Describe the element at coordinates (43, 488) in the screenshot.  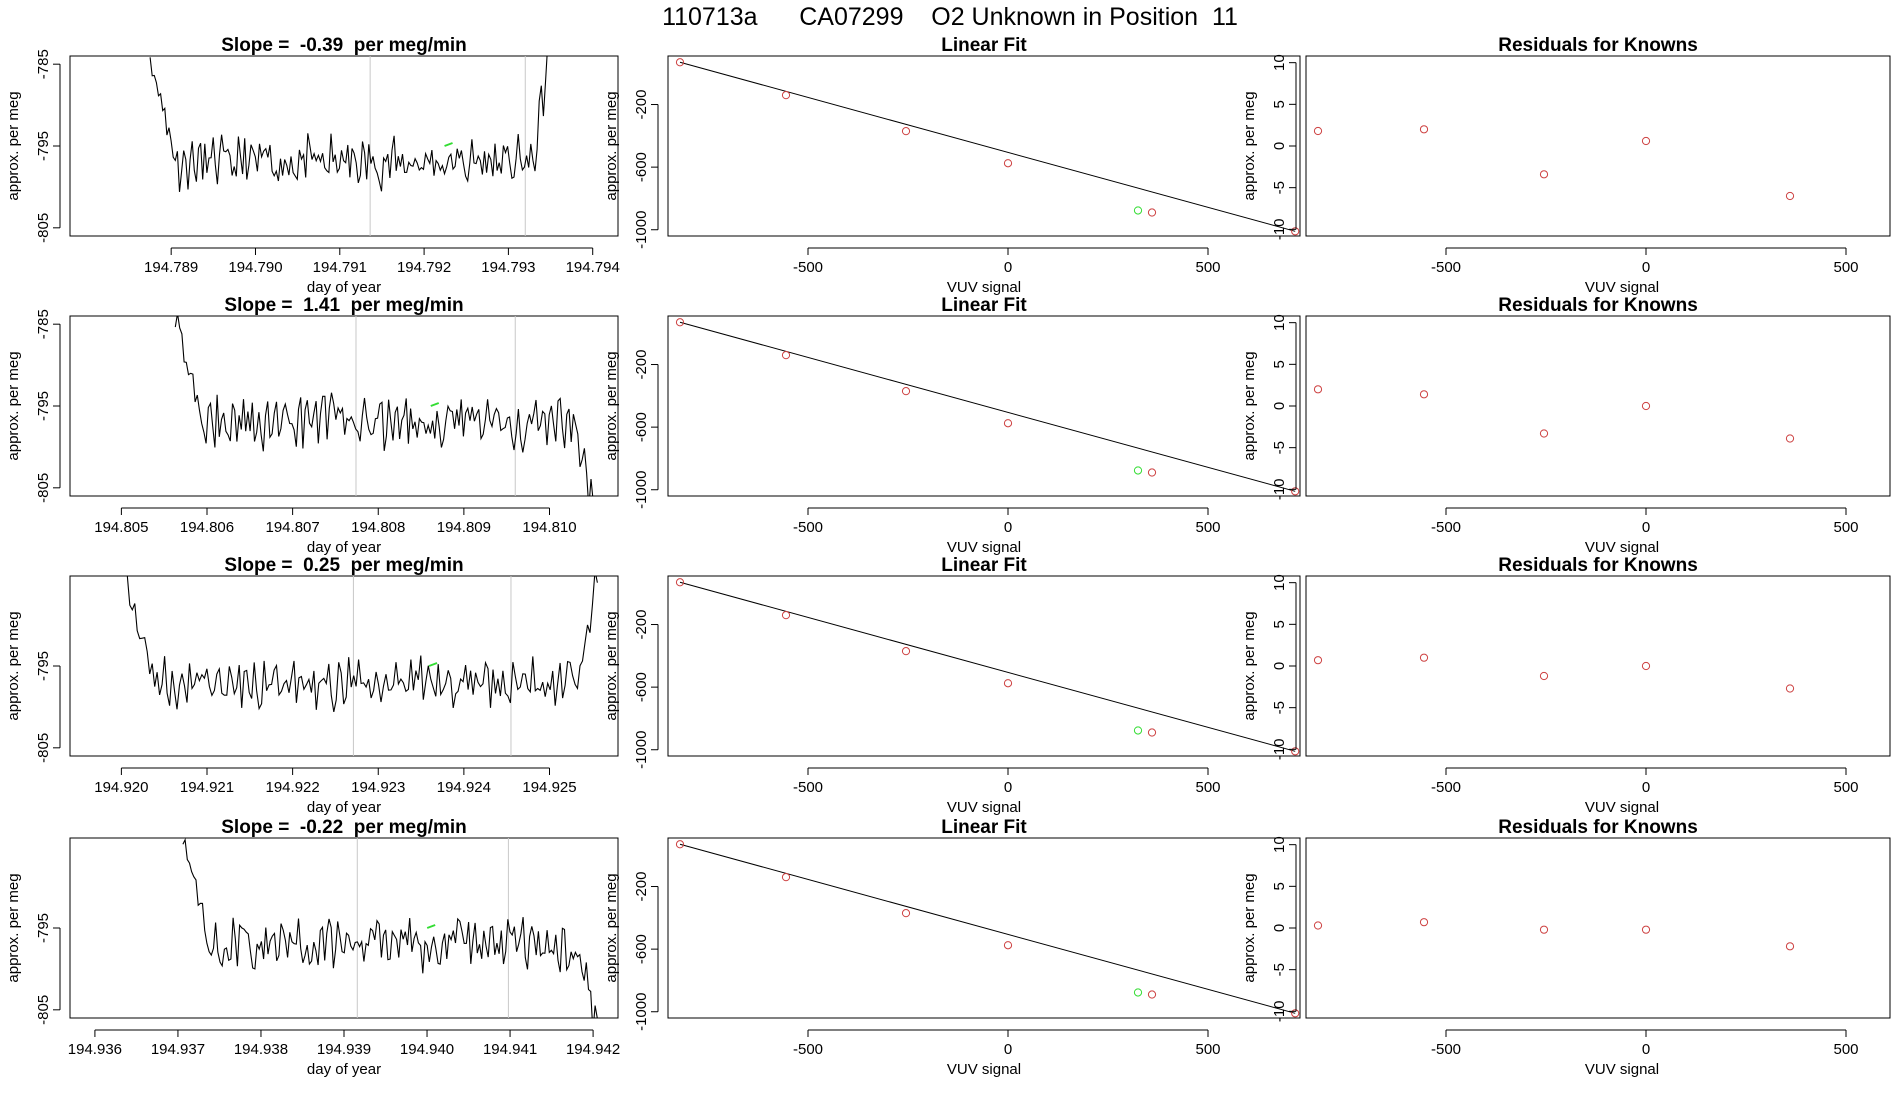
I see `y-tick-label: -805` at that location.